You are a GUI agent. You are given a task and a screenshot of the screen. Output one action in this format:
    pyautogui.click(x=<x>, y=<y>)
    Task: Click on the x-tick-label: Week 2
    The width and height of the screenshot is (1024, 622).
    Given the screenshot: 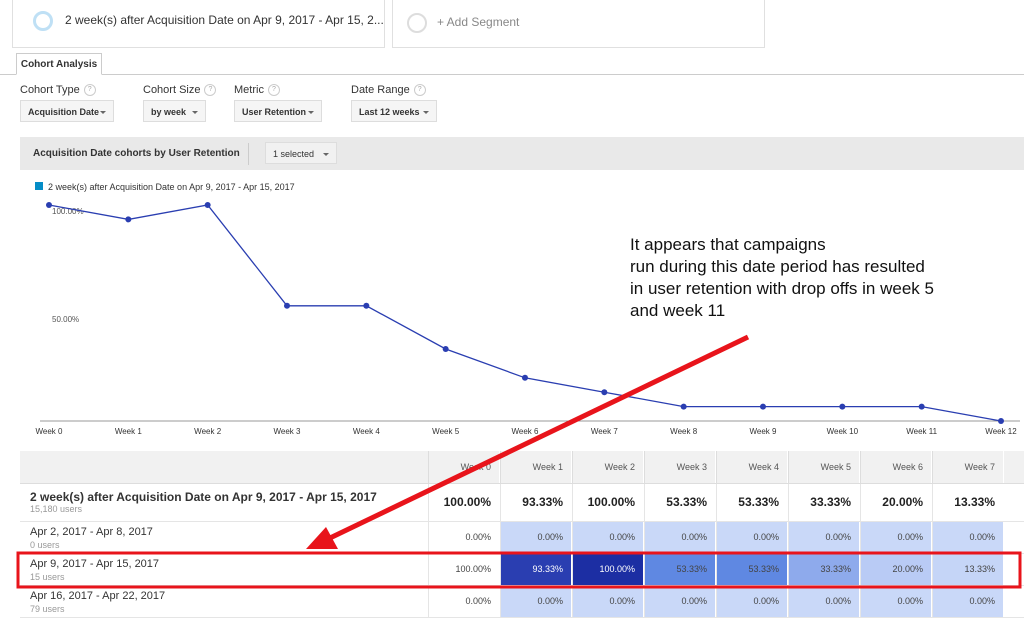 What is the action you would take?
    pyautogui.click(x=208, y=431)
    